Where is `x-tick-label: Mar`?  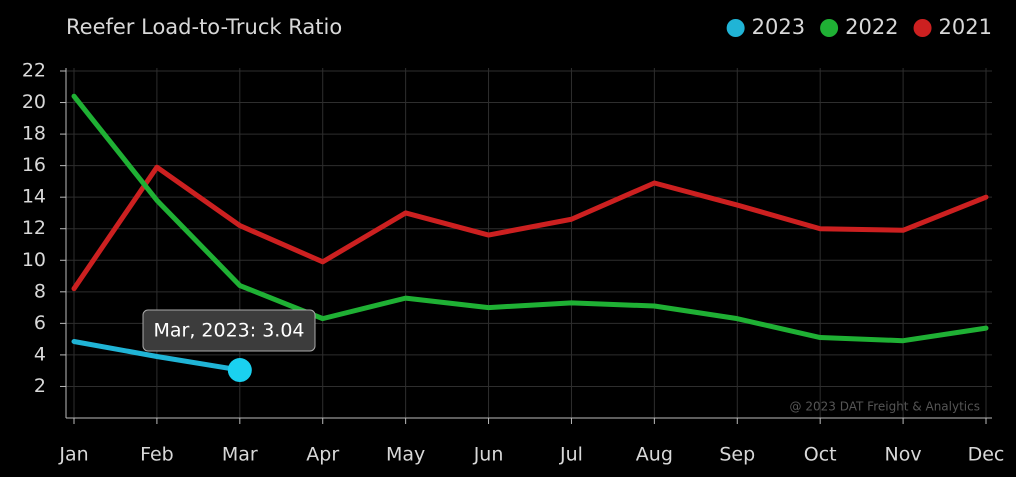 x-tick-label: Mar is located at coordinates (240, 455).